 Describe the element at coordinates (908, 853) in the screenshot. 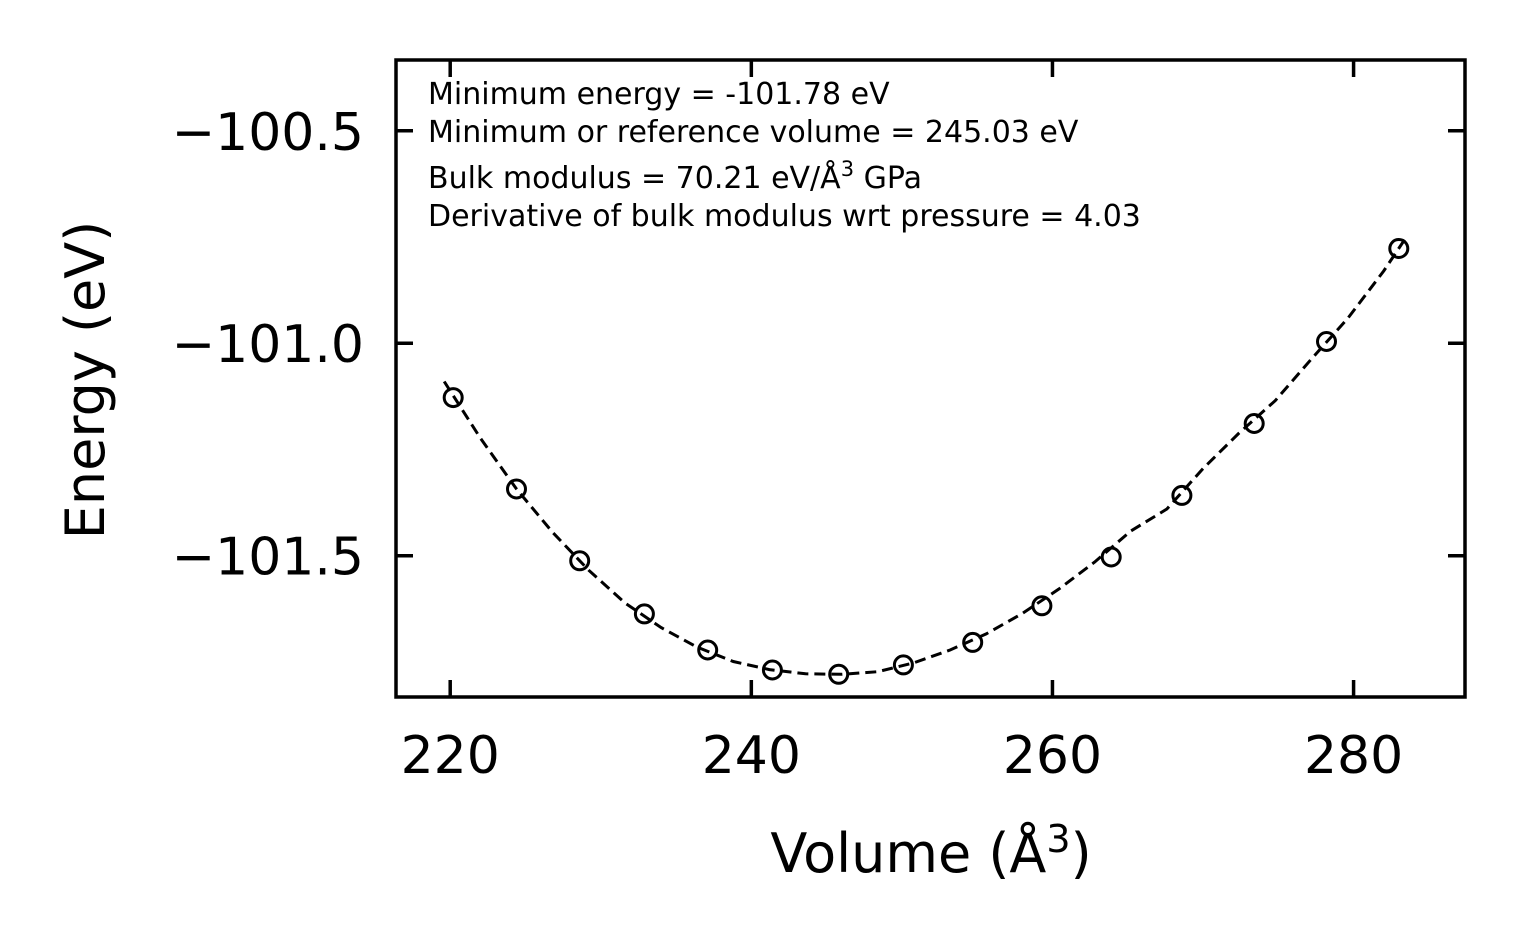

I see `x-axis-label-text: Volume (Å` at that location.